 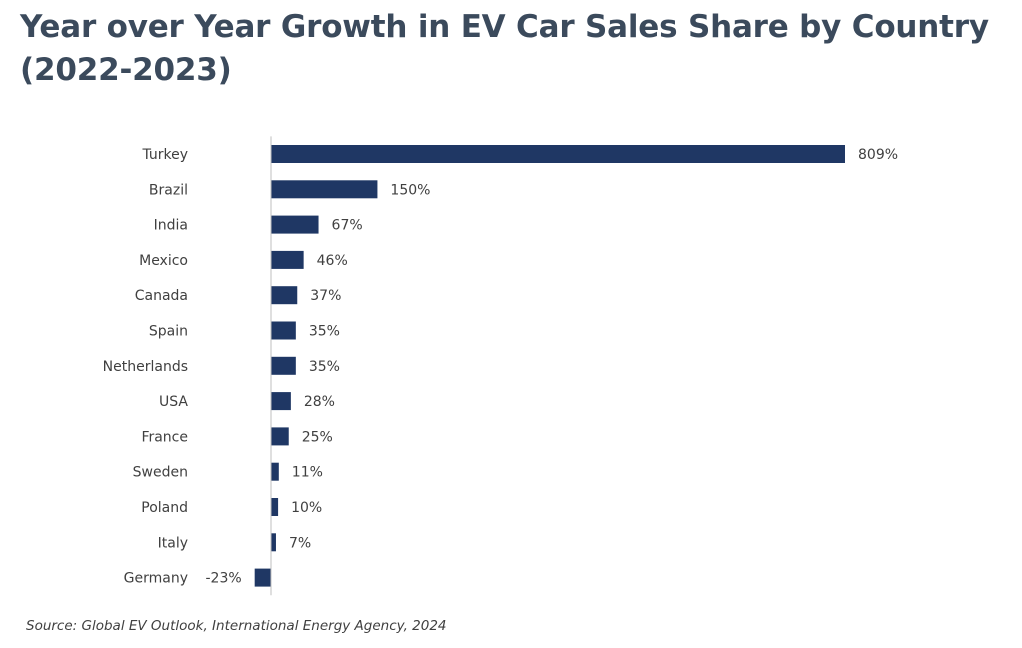 I want to click on category-label-spain: Spain, so click(x=168, y=332).